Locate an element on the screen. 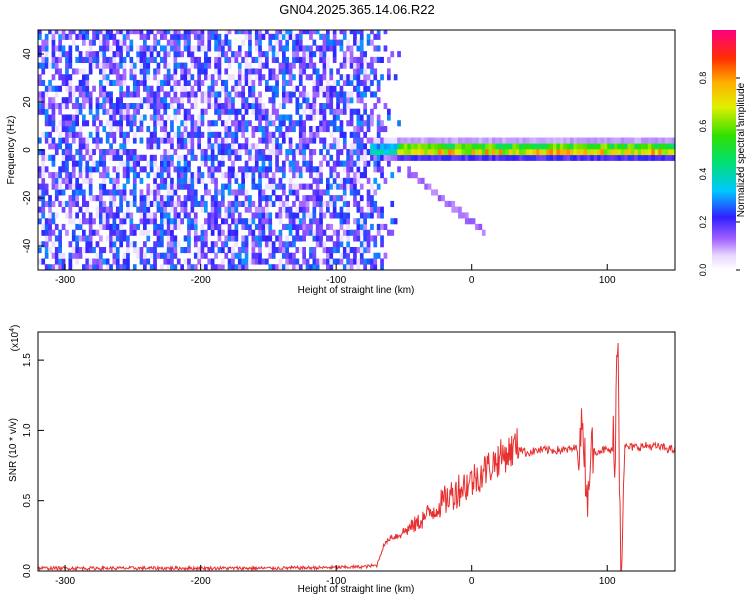 The height and width of the screenshot is (600, 750). x-tick-label: 100 is located at coordinates (607, 280).